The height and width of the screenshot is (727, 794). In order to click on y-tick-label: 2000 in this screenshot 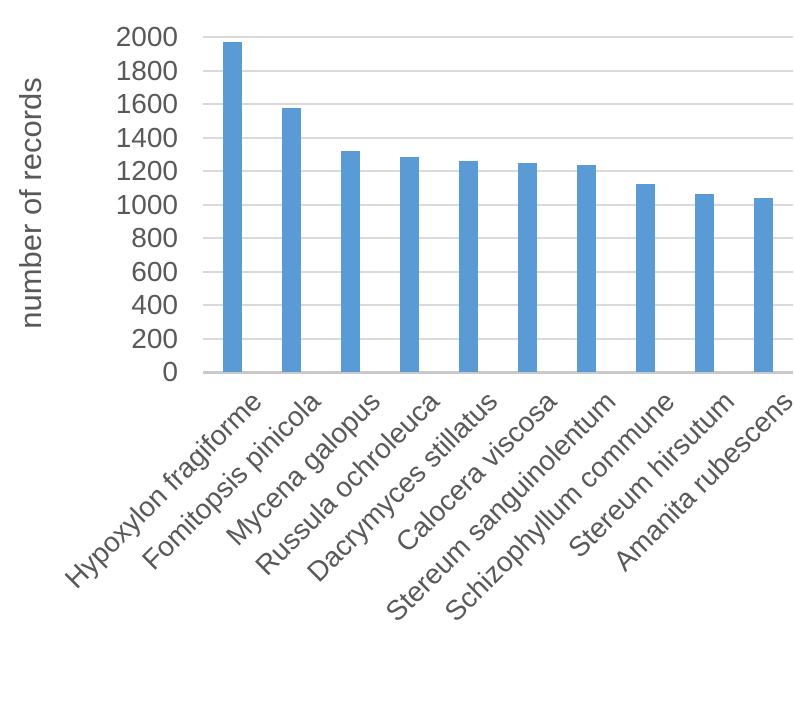, I will do `click(146, 36)`.